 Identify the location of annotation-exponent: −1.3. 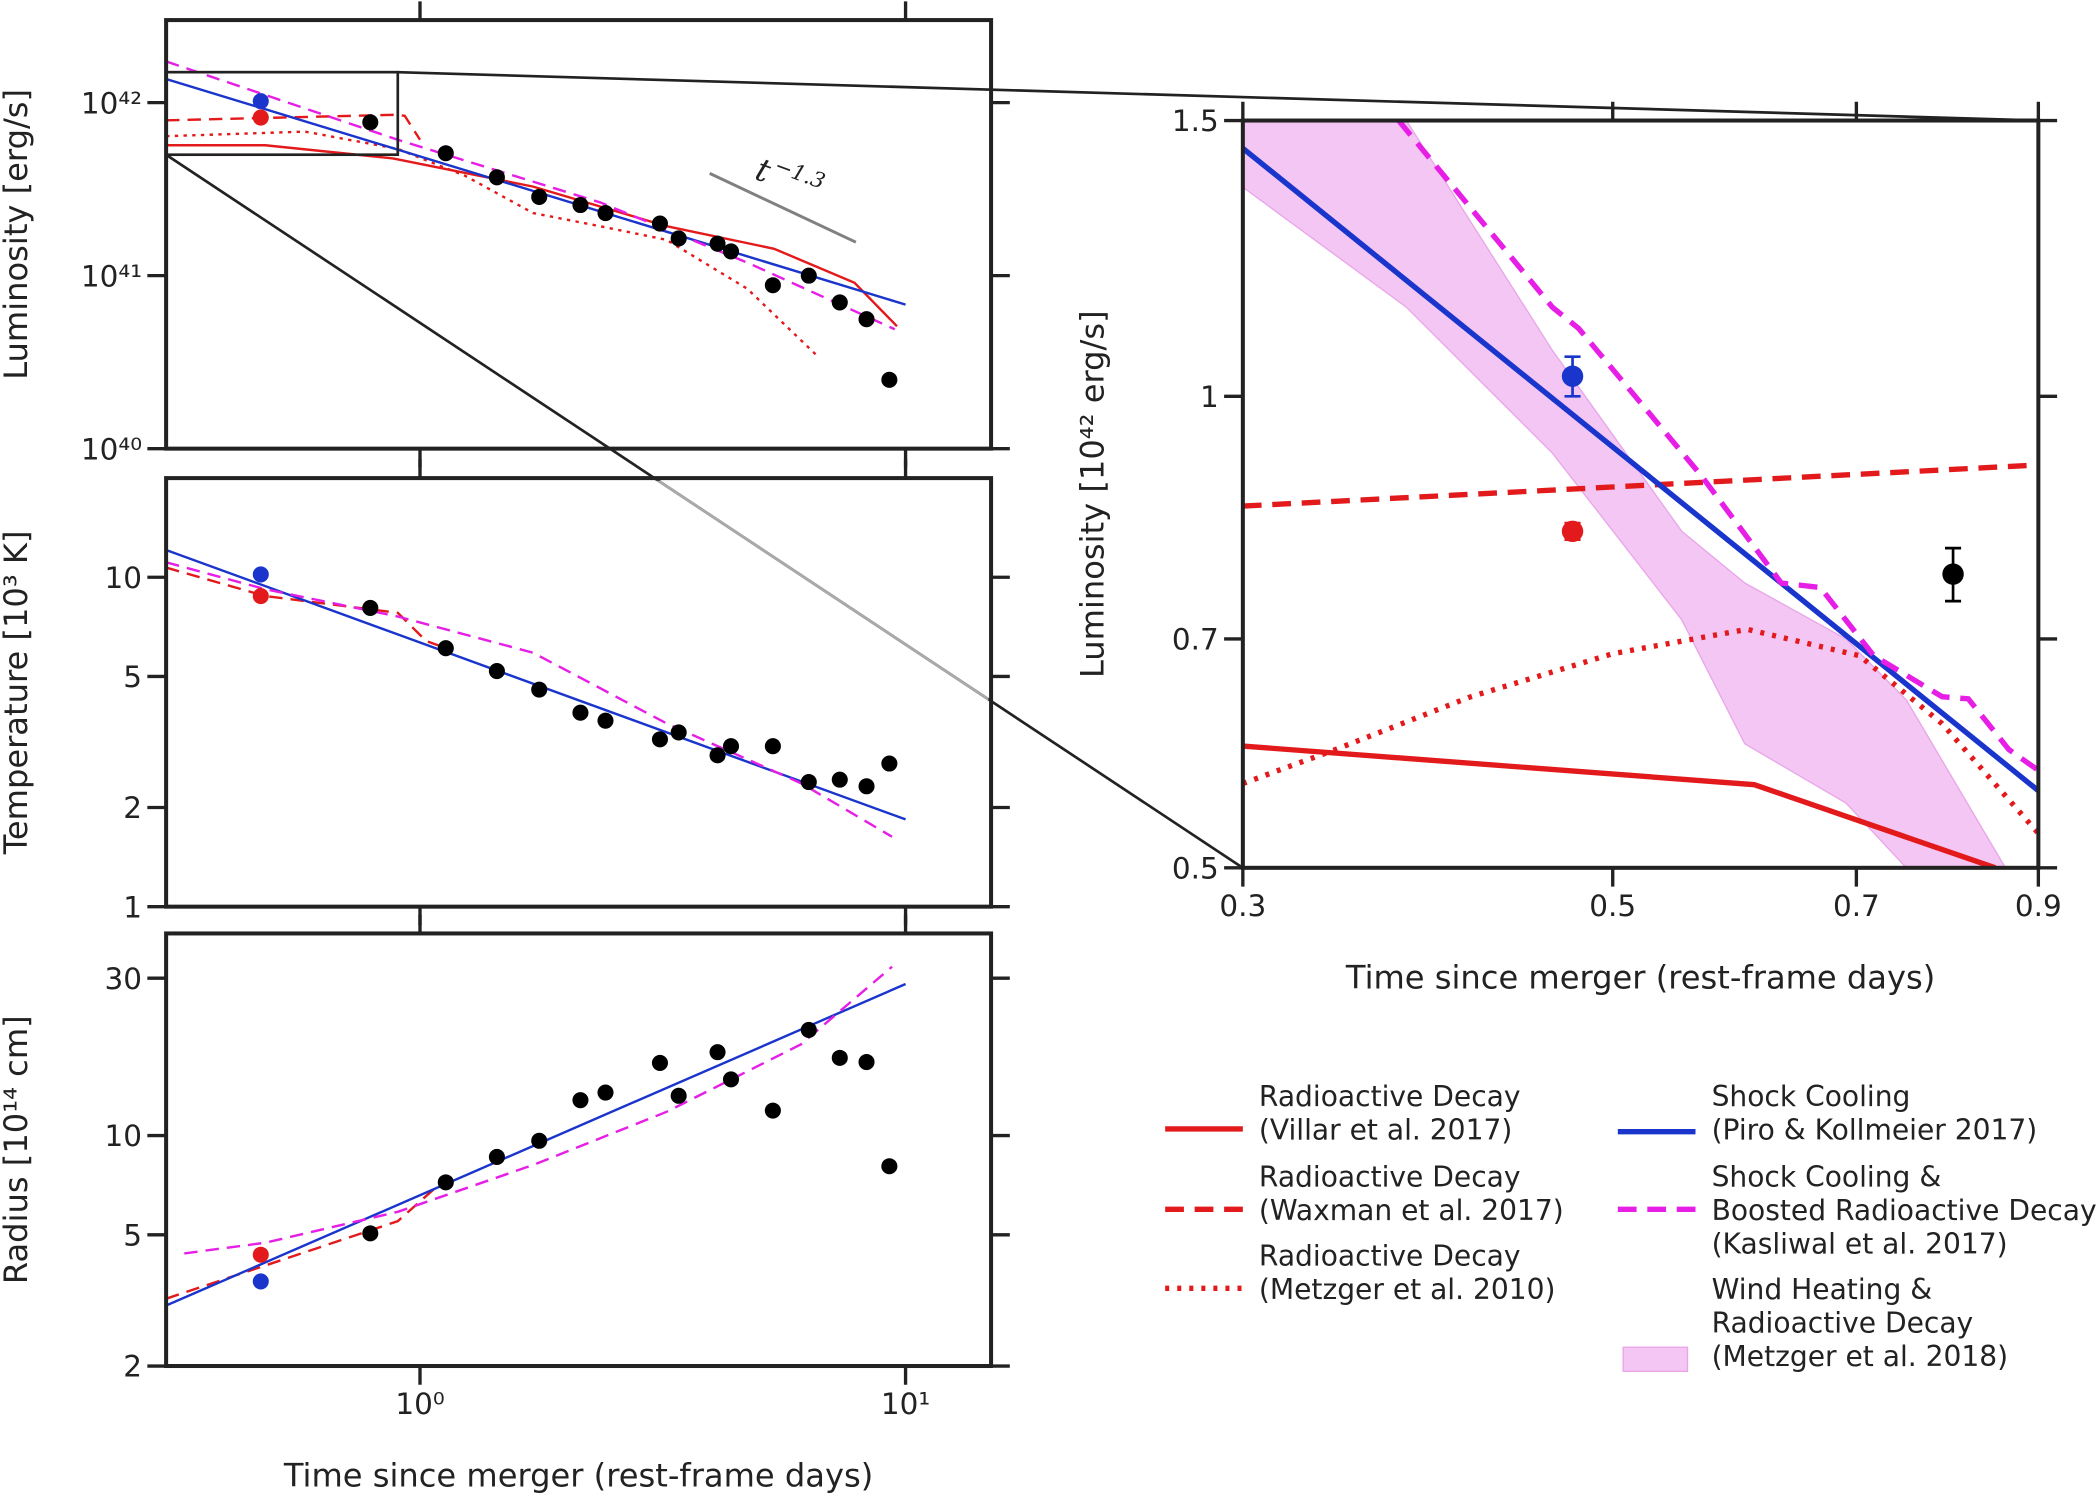
(799, 173).